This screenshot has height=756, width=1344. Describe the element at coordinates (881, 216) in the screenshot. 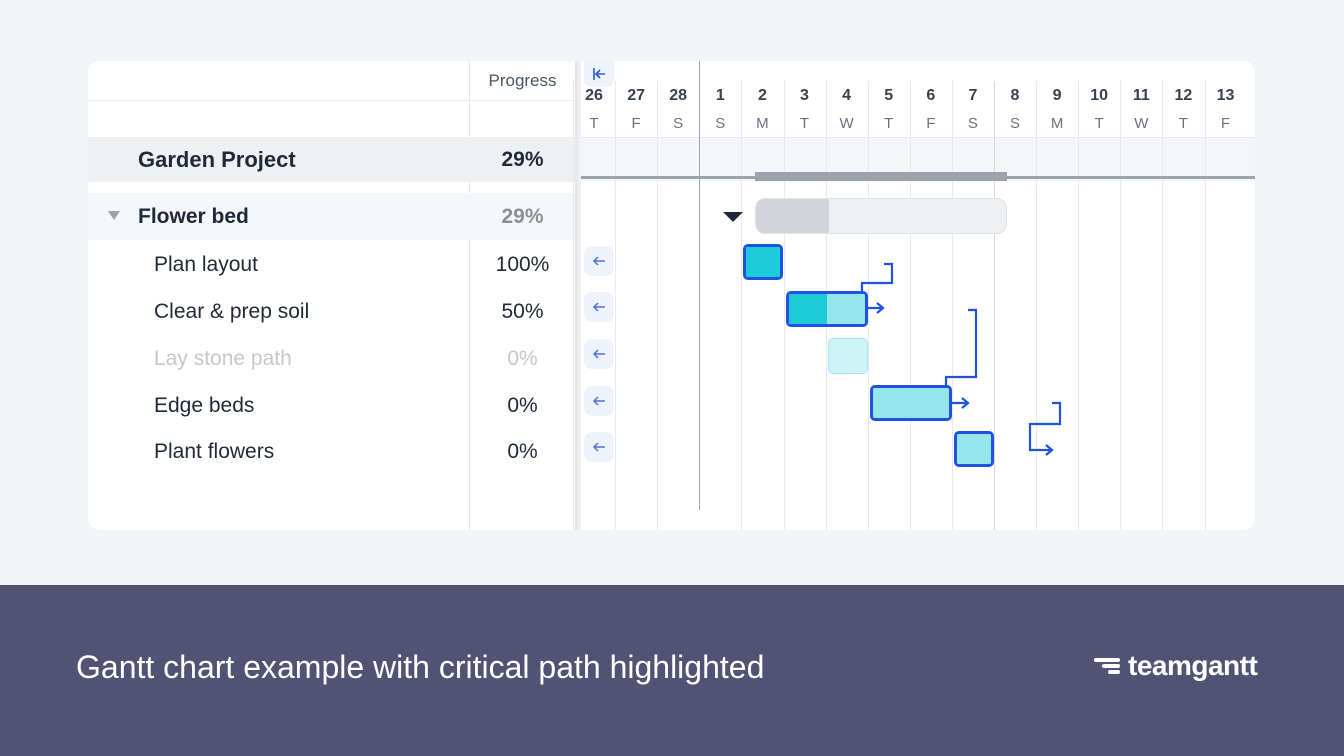

I see `group-bar` at that location.